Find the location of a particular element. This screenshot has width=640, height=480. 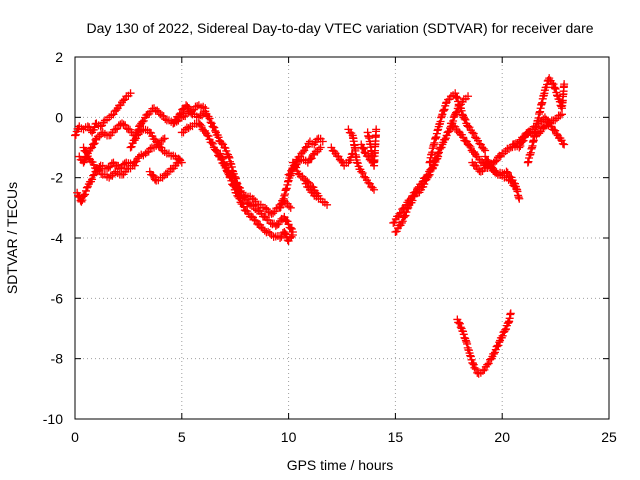

x-tick-label: 15 is located at coordinates (396, 437).